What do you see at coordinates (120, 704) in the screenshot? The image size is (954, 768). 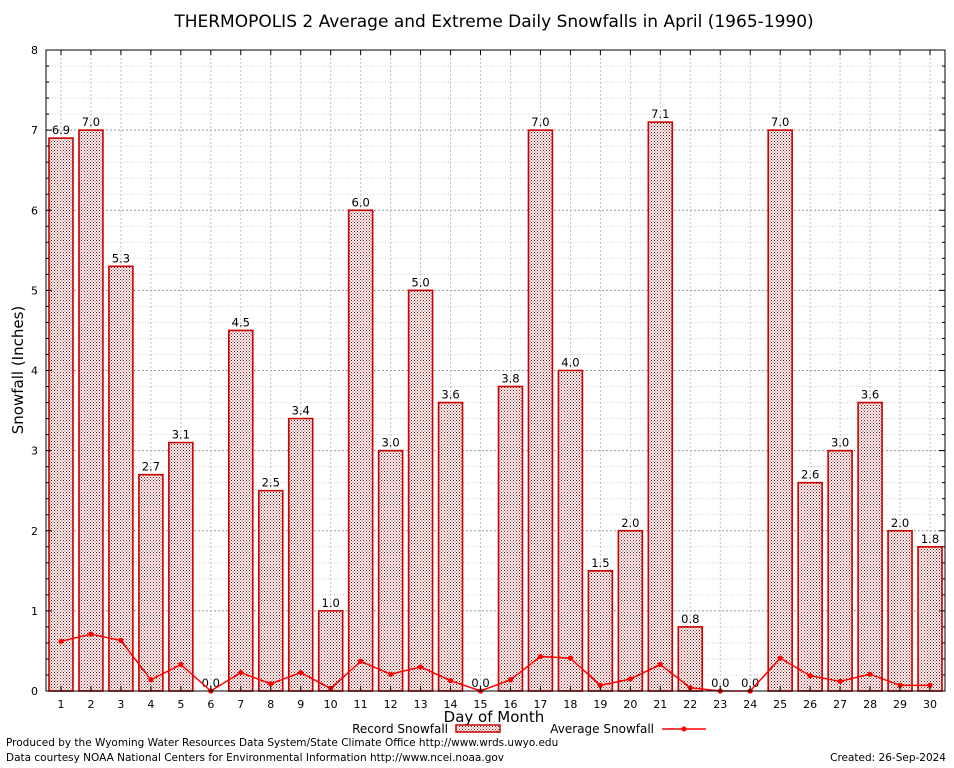 I see `x-tick-label: 3` at bounding box center [120, 704].